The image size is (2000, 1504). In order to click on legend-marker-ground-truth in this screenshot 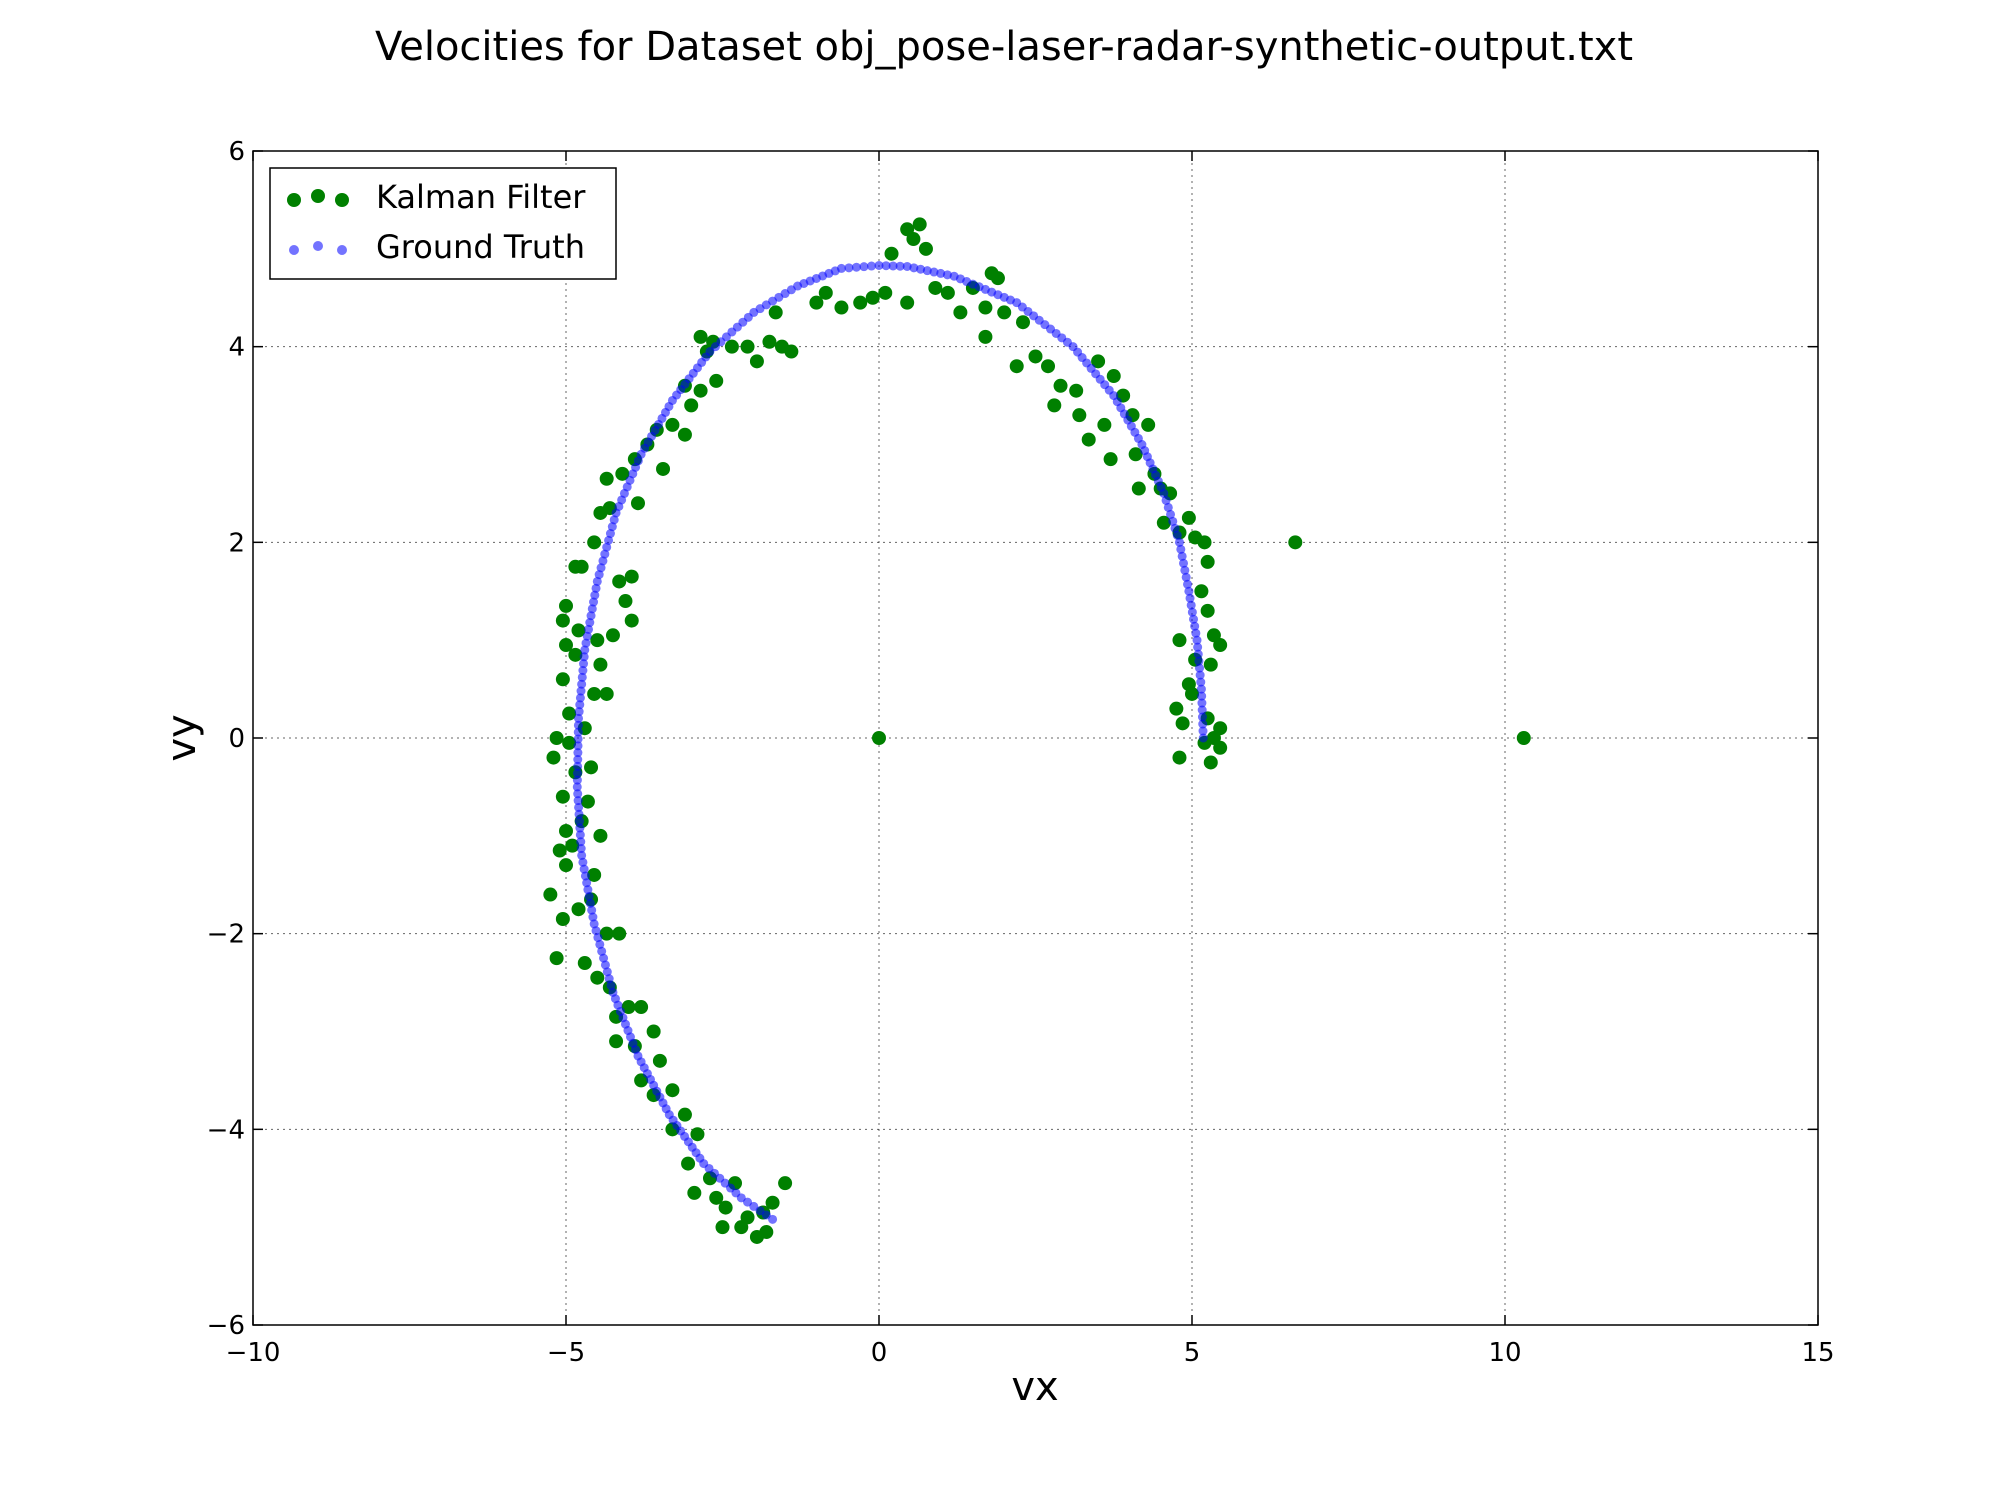, I will do `click(342, 250)`.